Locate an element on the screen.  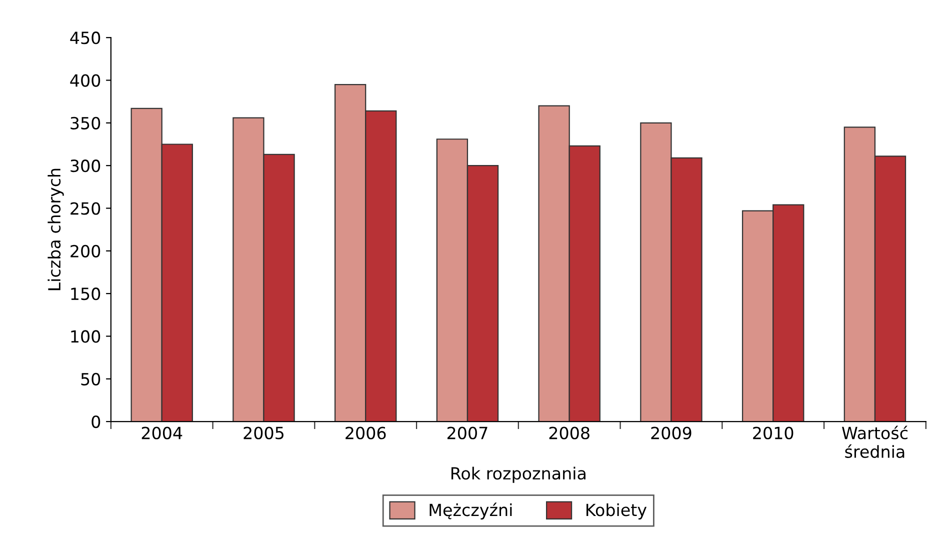
x-tick-label: 2007 is located at coordinates (467, 433).